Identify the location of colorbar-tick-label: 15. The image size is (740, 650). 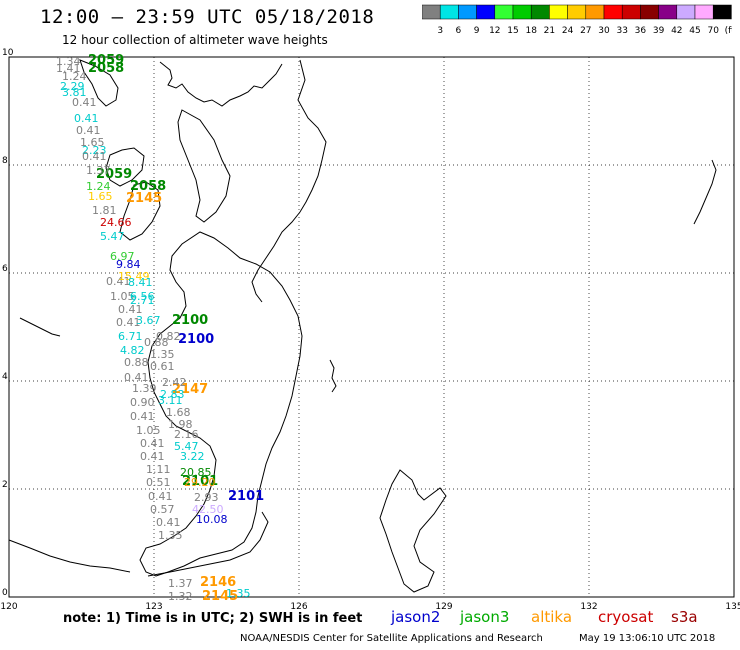
(512, 31).